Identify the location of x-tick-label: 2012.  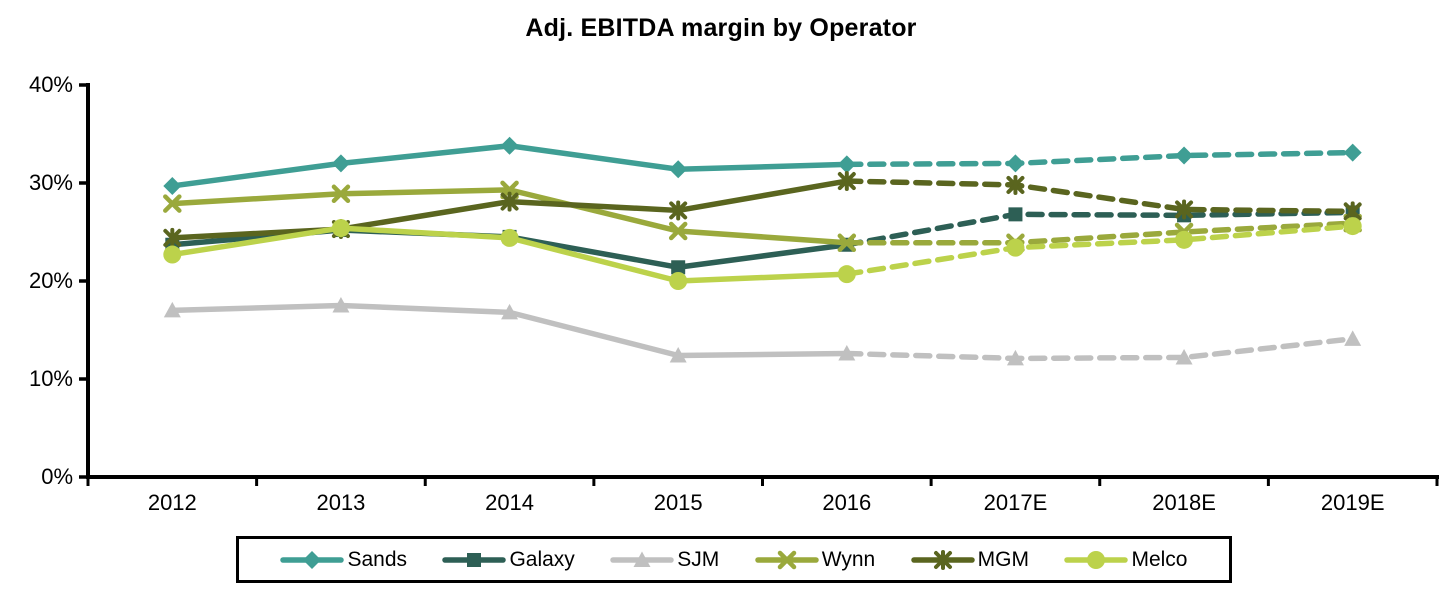
(172, 502).